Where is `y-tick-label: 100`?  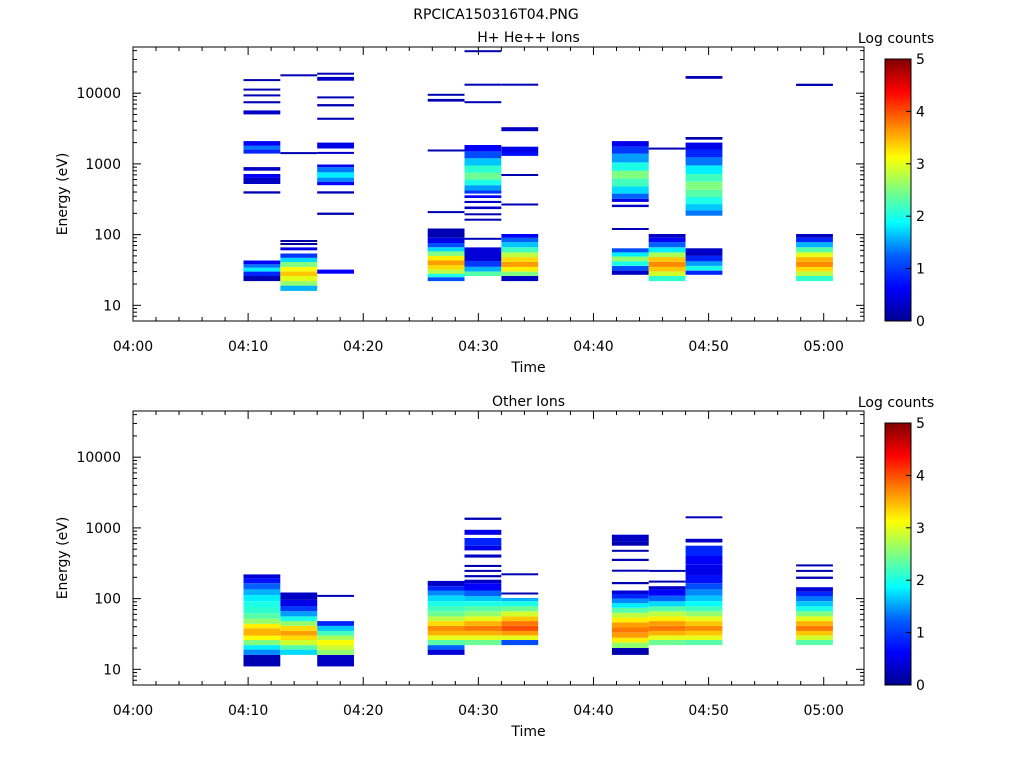
y-tick-label: 100 is located at coordinates (107, 600).